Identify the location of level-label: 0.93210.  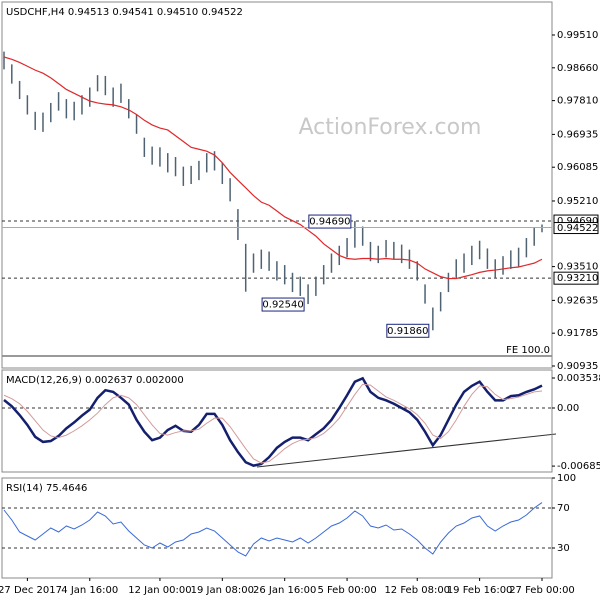
(577, 278).